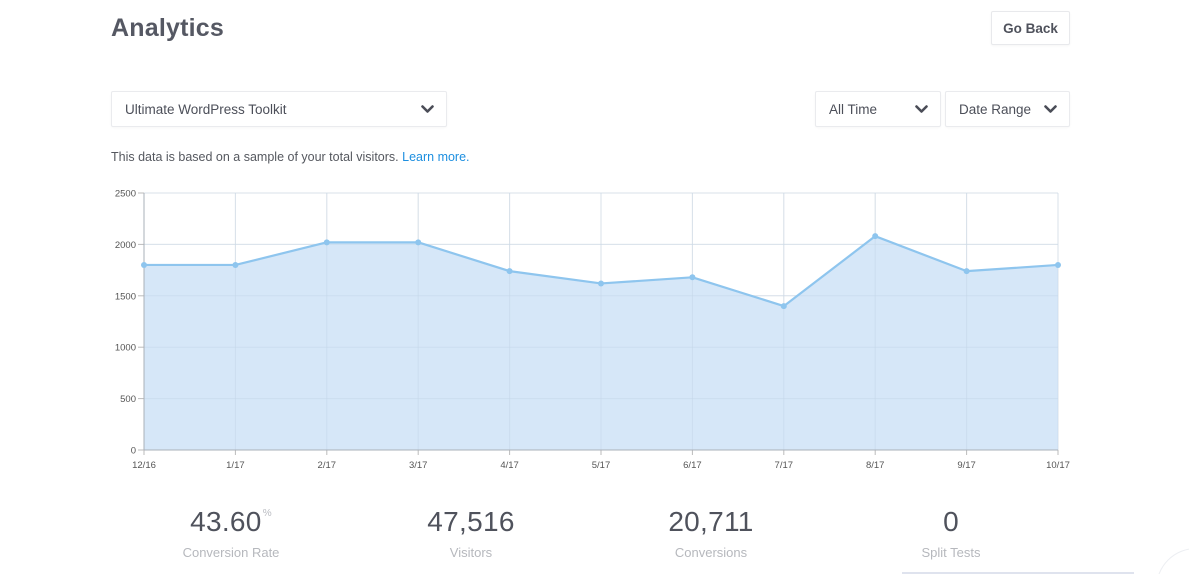 This screenshot has width=1189, height=574. What do you see at coordinates (951, 552) in the screenshot?
I see `stat-label: Split Tests` at bounding box center [951, 552].